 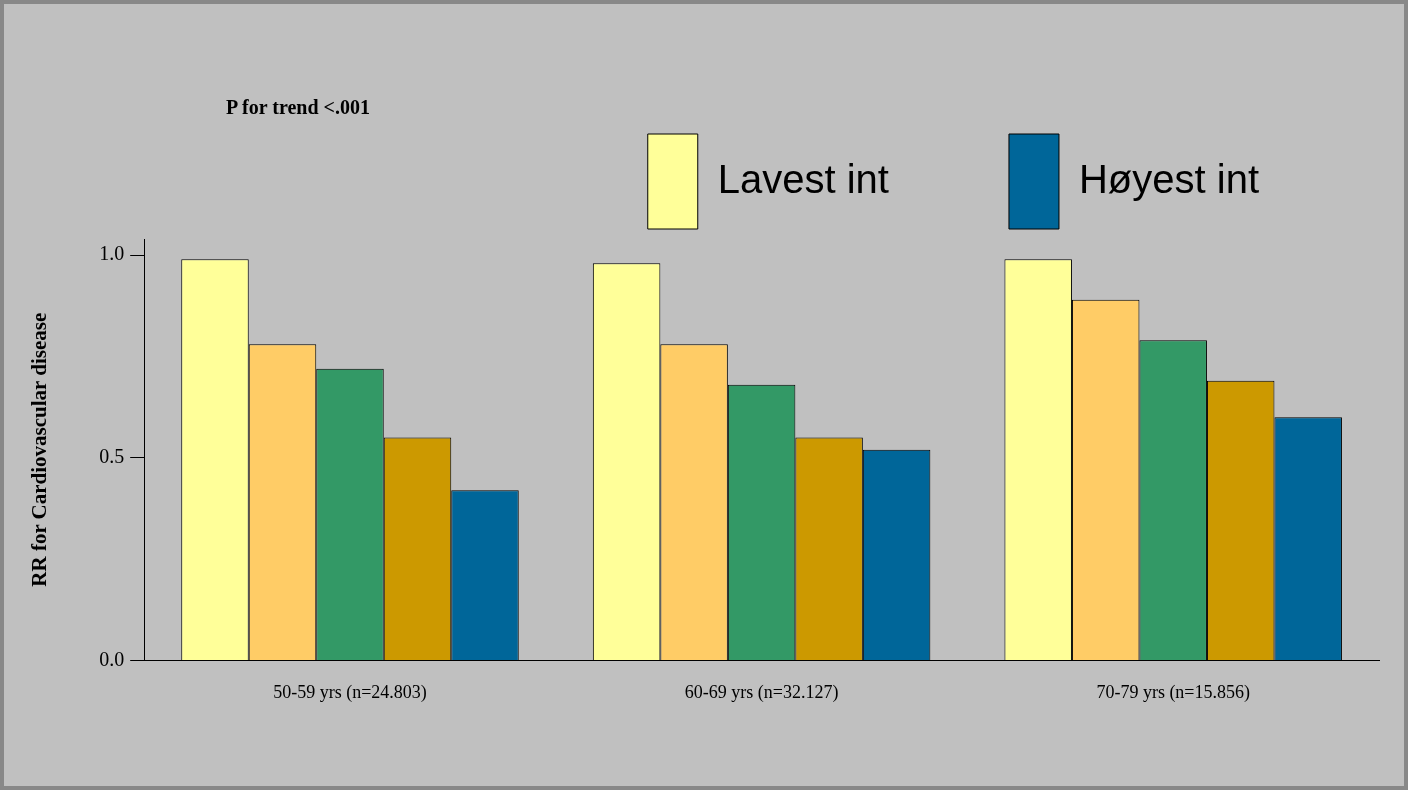 I want to click on y-axis-title: RR for Cardiovascular disease, so click(x=39, y=449).